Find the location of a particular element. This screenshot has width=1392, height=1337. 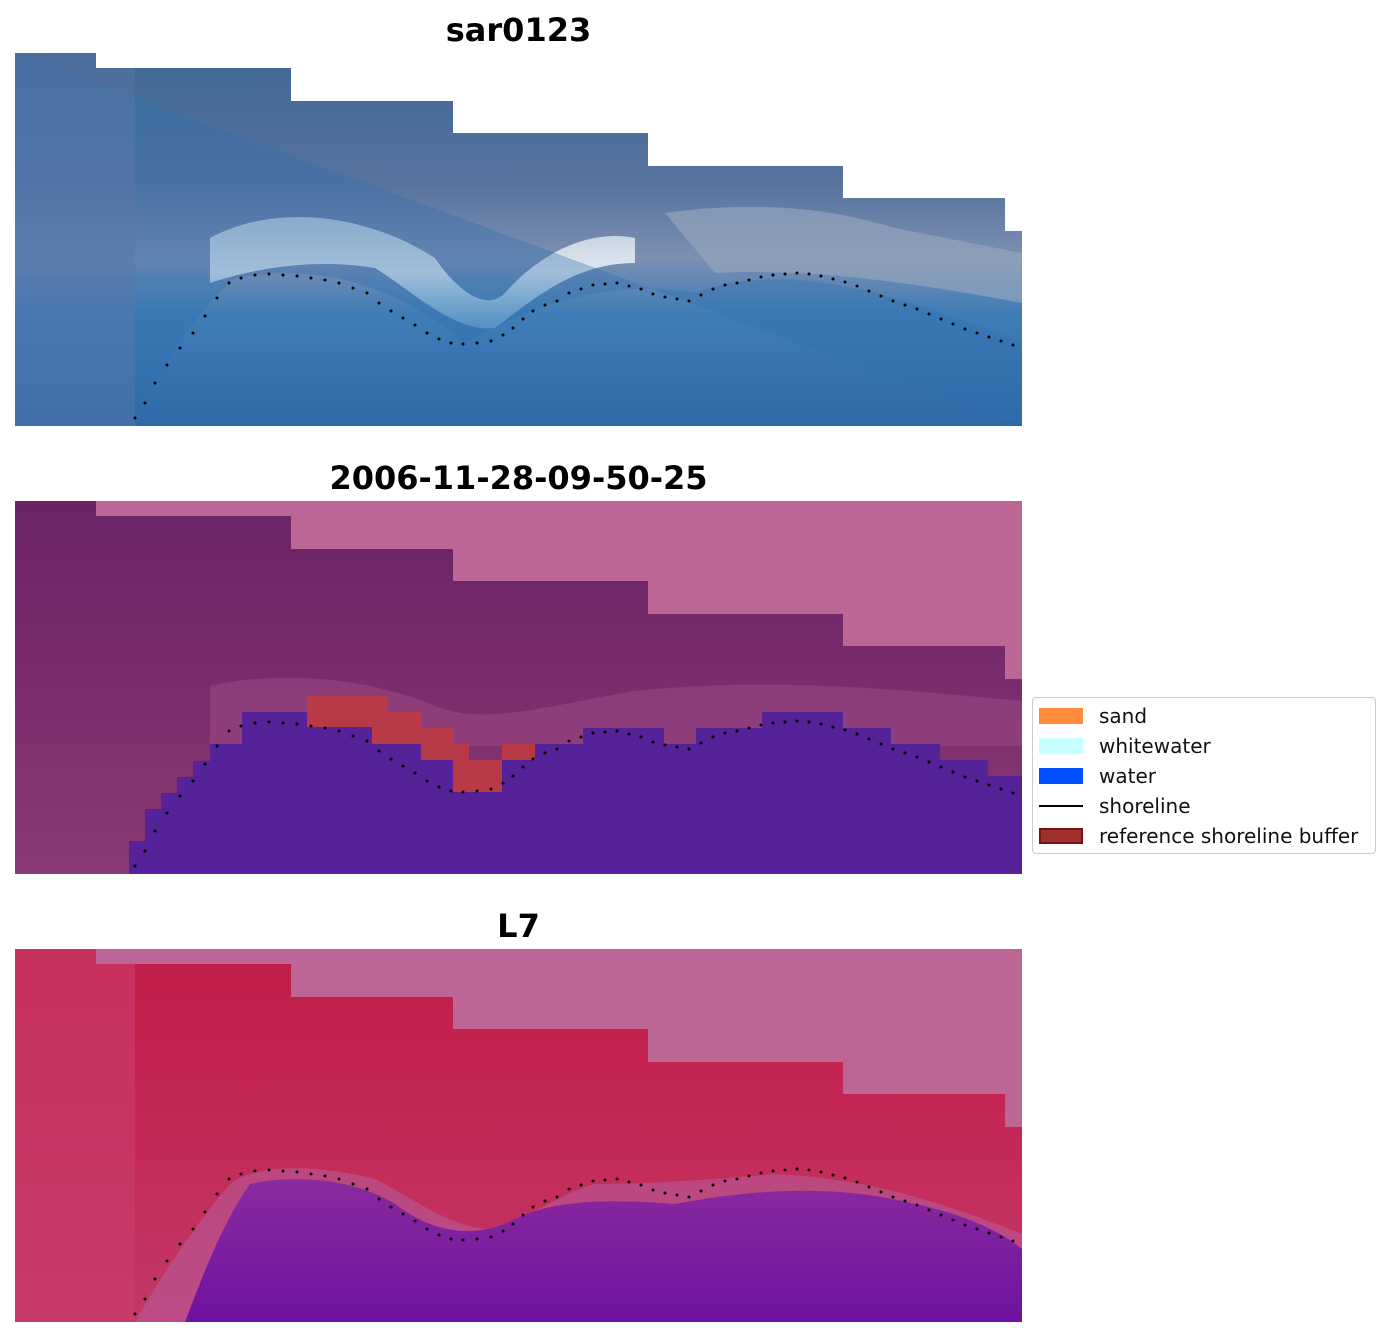

legend-item-sand: sand is located at coordinates (1093, 716).